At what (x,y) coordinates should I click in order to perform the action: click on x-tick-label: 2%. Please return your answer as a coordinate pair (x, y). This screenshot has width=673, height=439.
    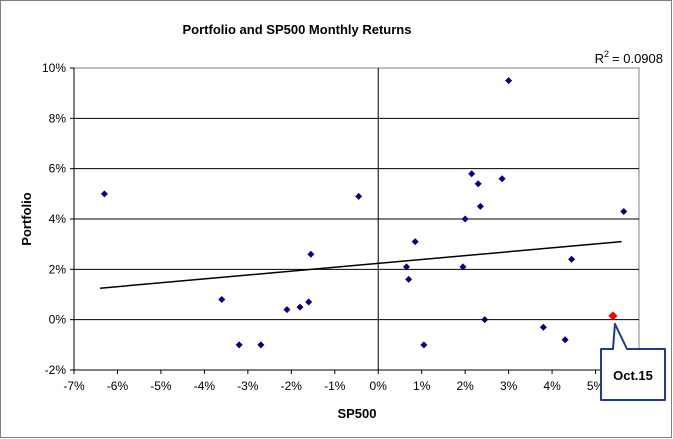
    Looking at the image, I should click on (465, 386).